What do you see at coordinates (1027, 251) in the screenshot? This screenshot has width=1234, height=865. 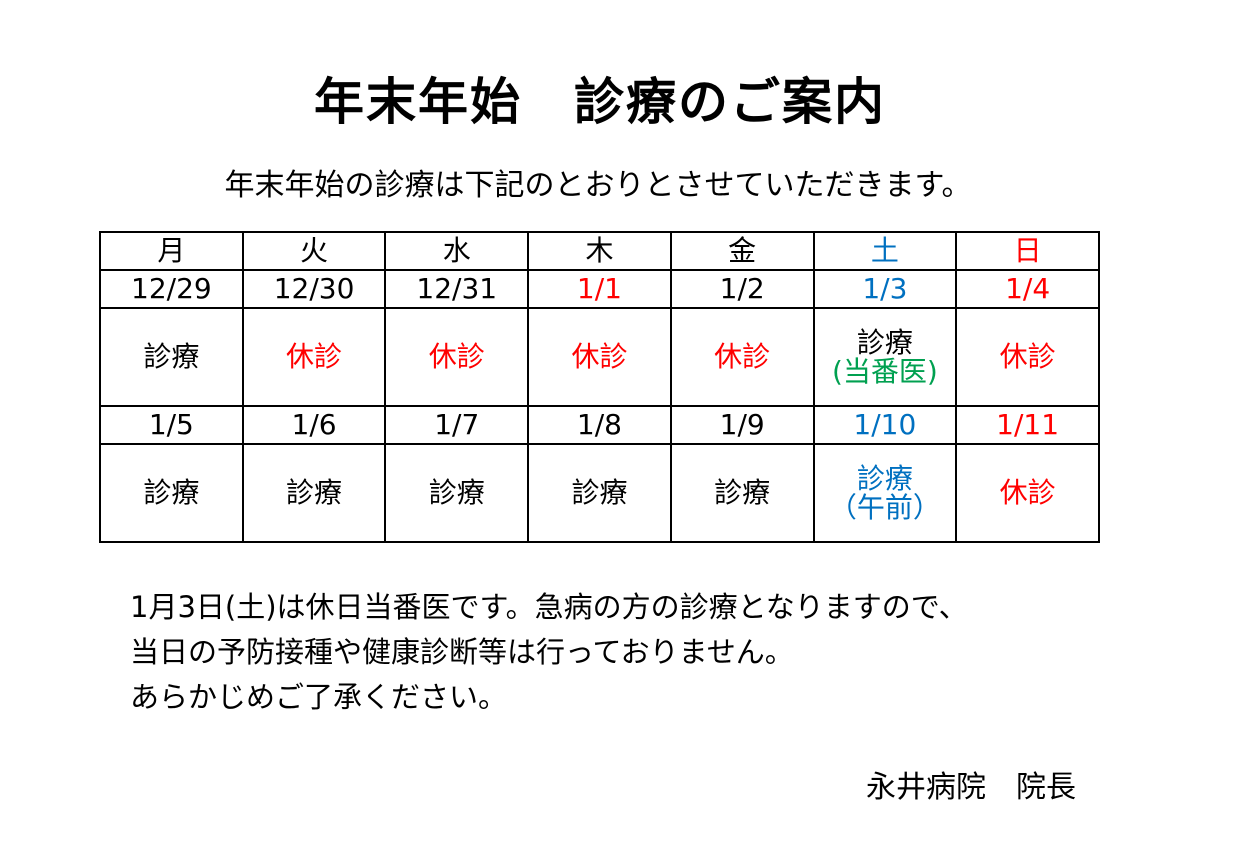 I see `weekday-cell: 日` at bounding box center [1027, 251].